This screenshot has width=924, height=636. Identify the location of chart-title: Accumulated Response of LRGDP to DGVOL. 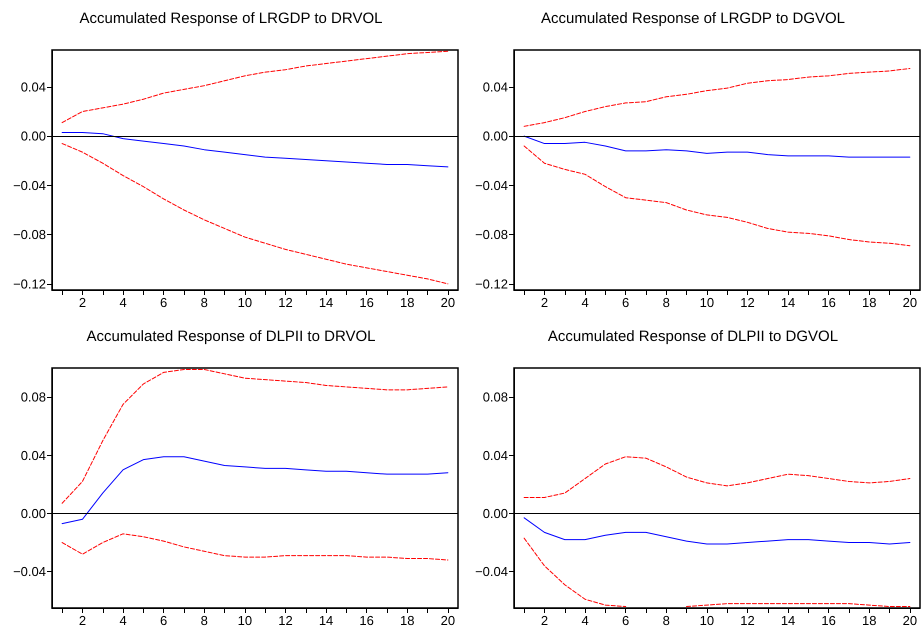
(693, 18).